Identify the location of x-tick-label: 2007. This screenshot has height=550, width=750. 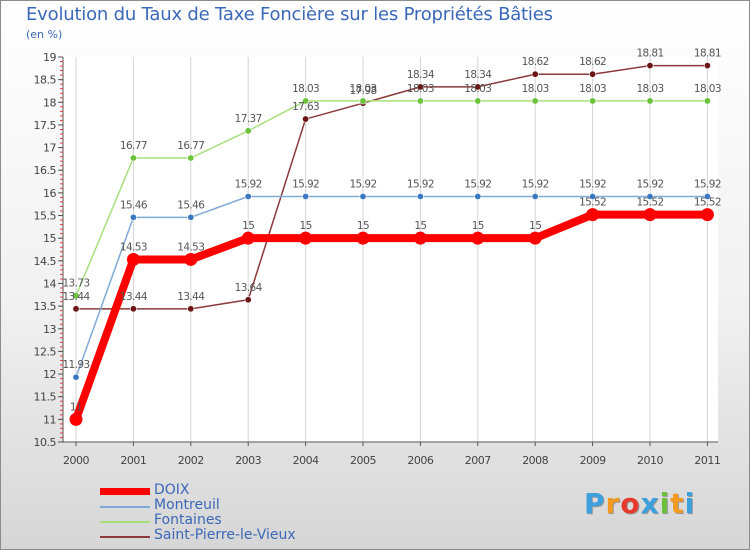
(478, 460).